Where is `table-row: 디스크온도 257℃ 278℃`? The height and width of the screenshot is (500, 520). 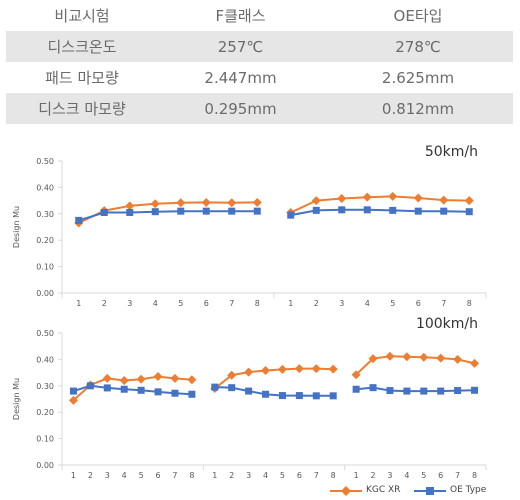 table-row: 디스크온도 257℃ 278℃ is located at coordinates (259, 46).